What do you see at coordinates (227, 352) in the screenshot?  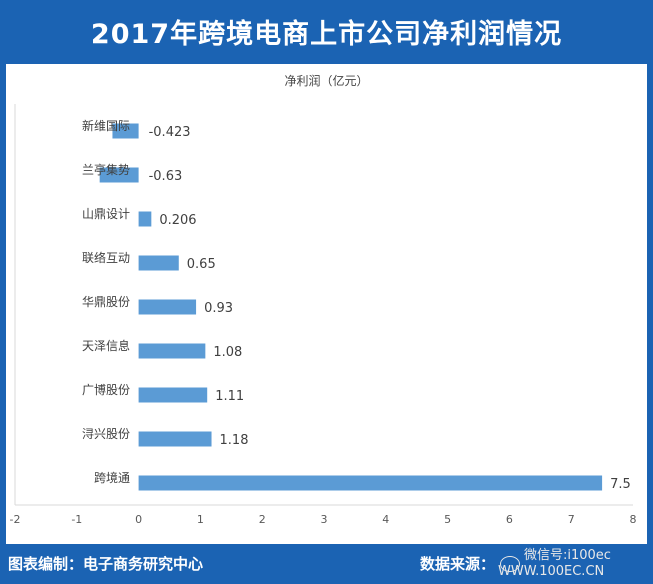 I see `value-label: 1.08` at bounding box center [227, 352].